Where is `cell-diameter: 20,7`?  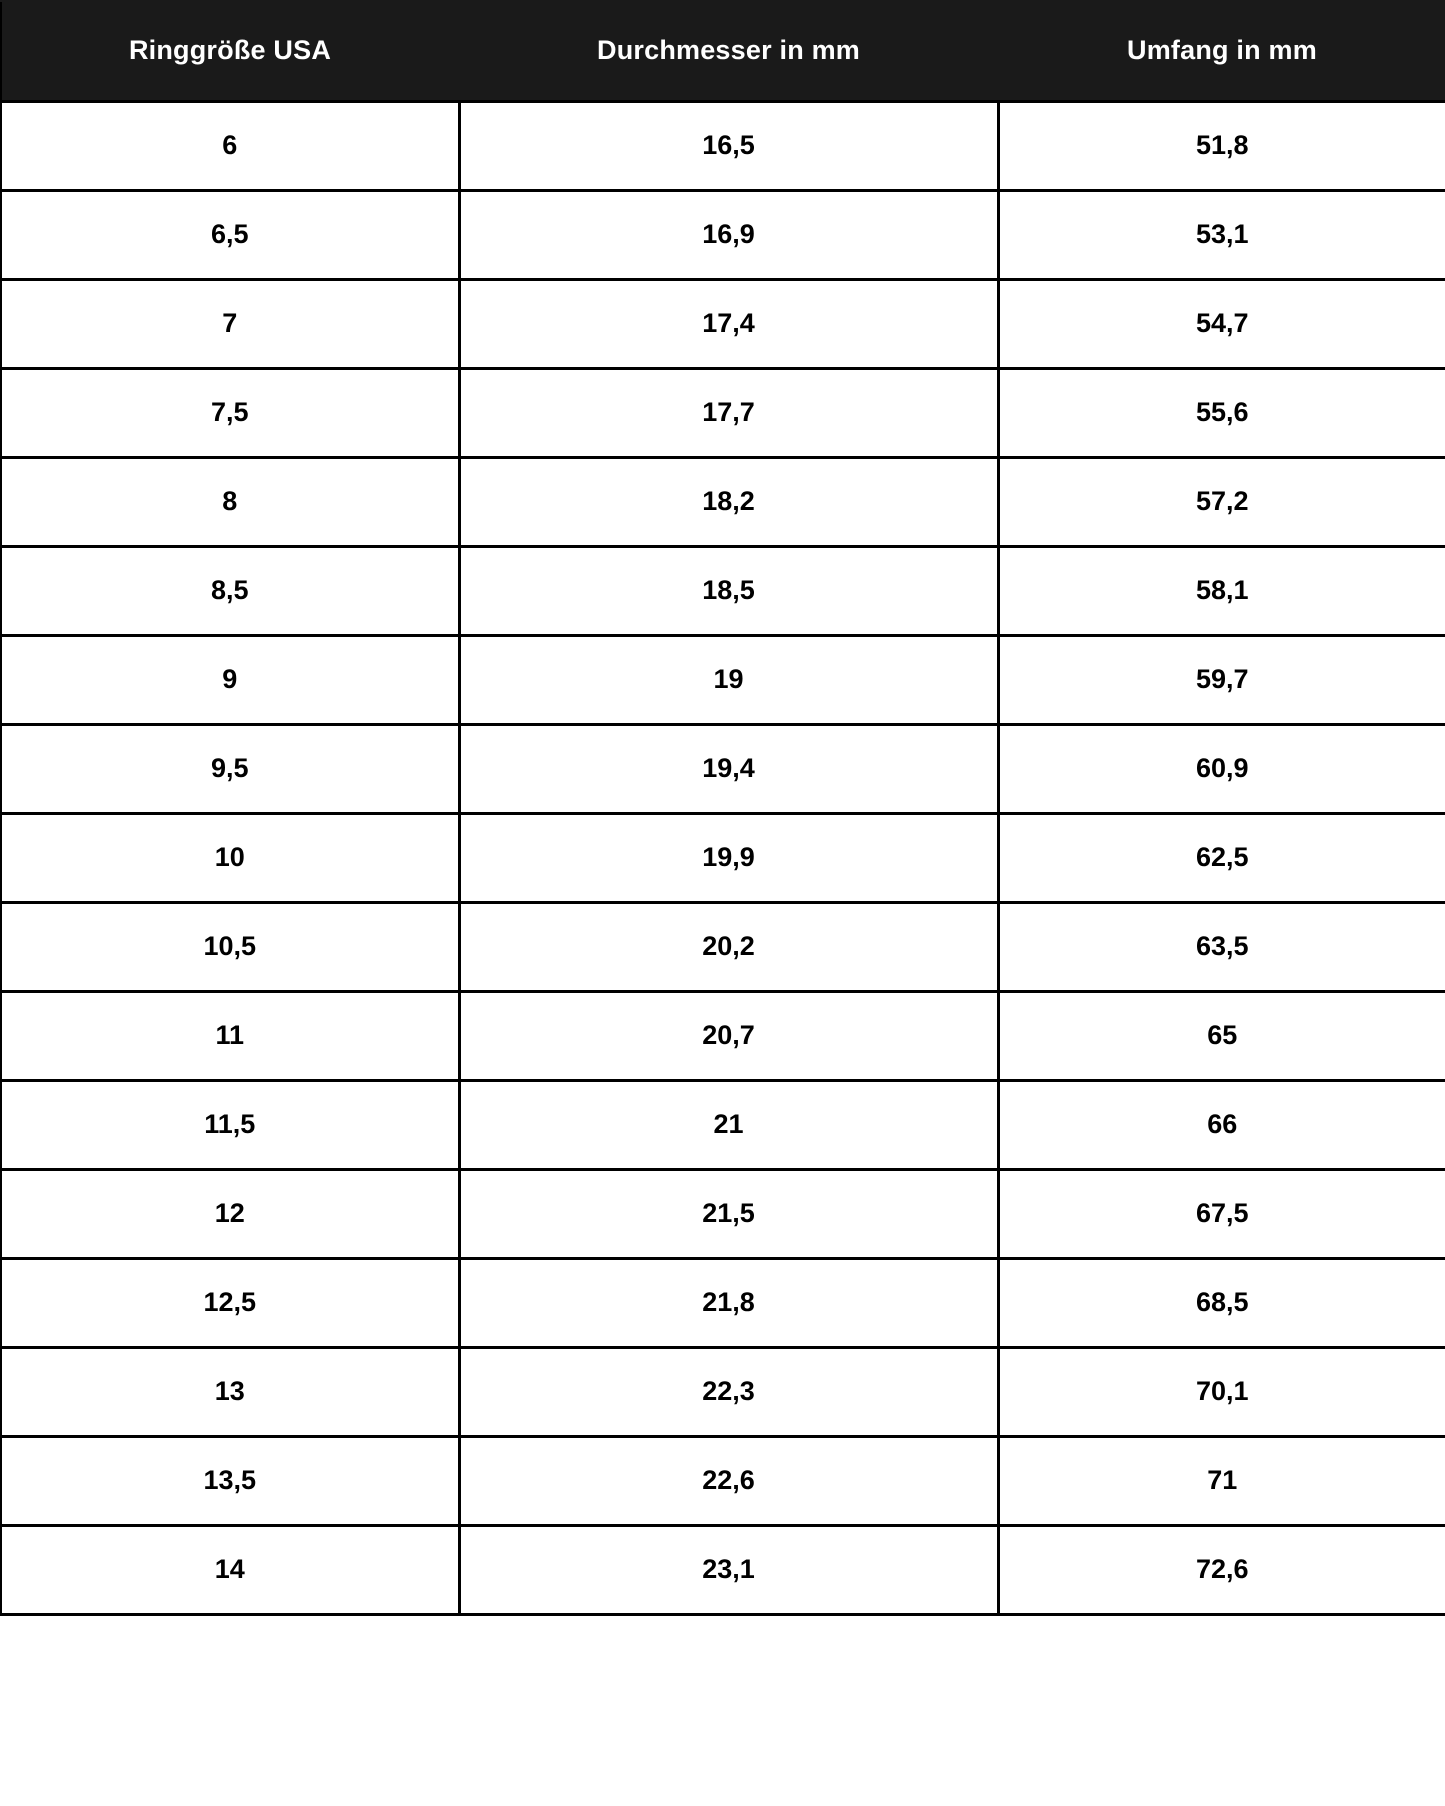
cell-diameter: 20,7 is located at coordinates (728, 1035).